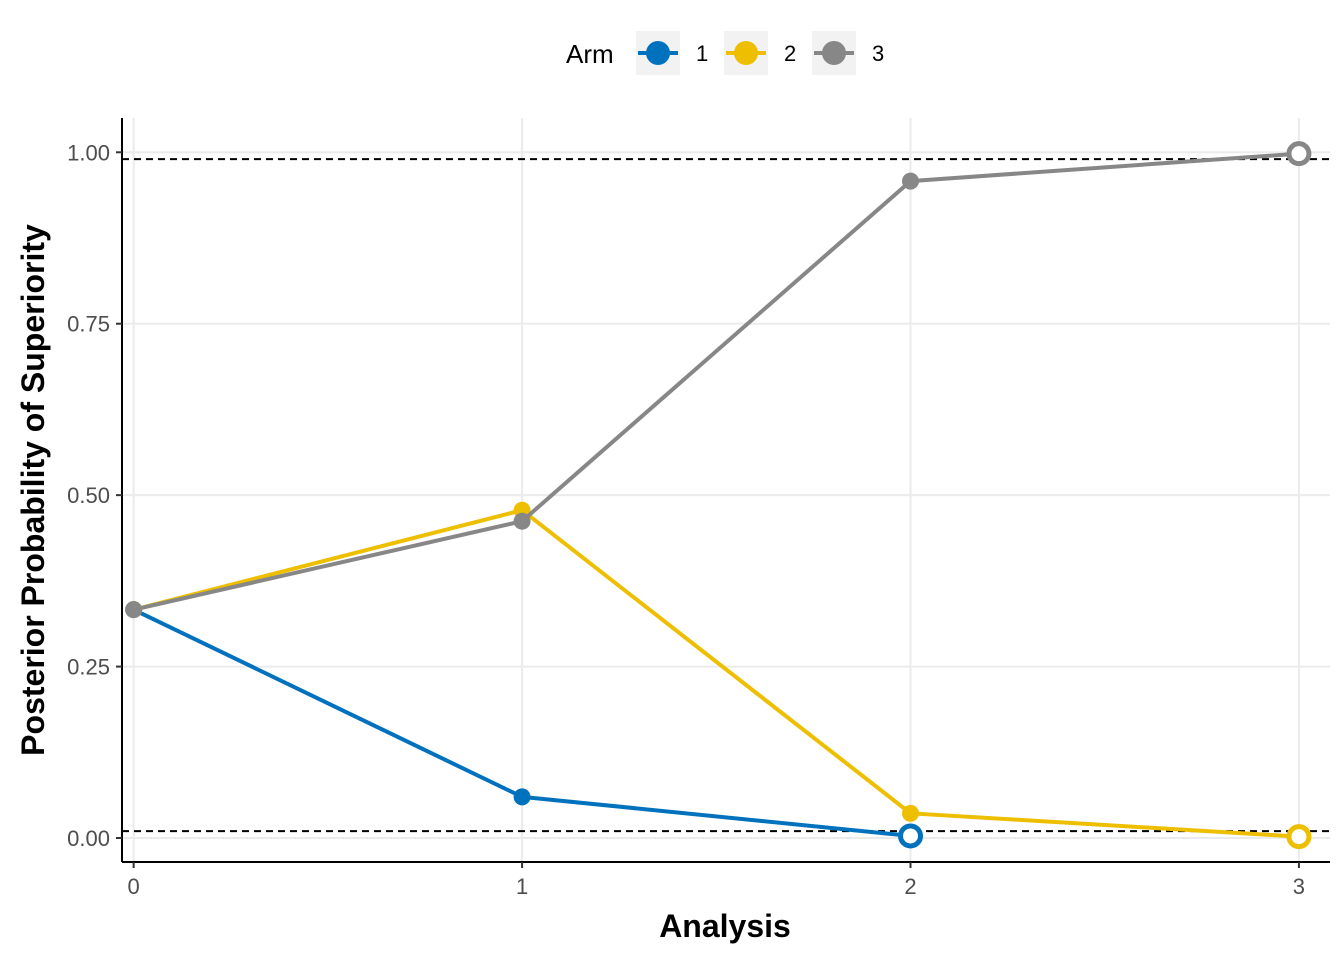 The height and width of the screenshot is (960, 1344). I want to click on legend-items: 1 2 3, so click(760, 53).